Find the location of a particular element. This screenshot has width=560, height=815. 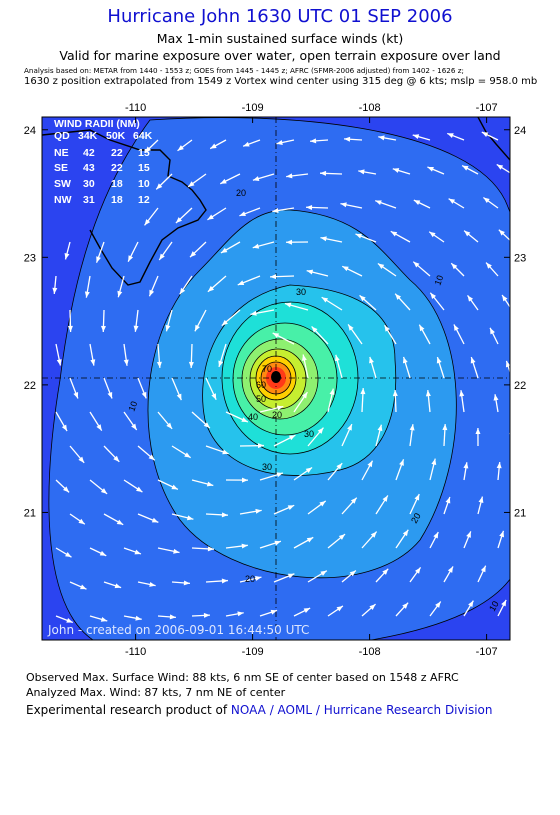

wind-radii-col-qd: QD is located at coordinates (62, 136).